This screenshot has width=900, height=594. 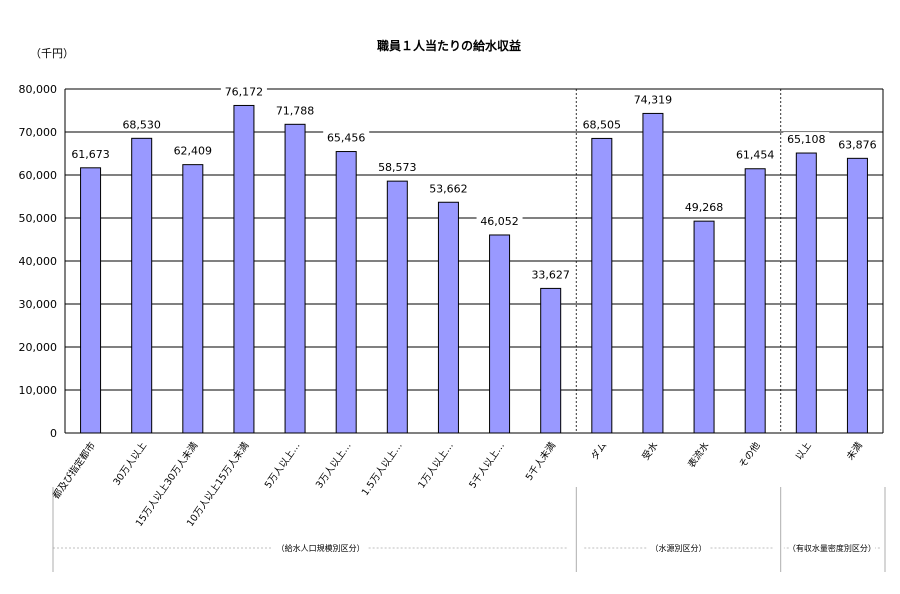 I want to click on data-label: 33,627, so click(x=550, y=274).